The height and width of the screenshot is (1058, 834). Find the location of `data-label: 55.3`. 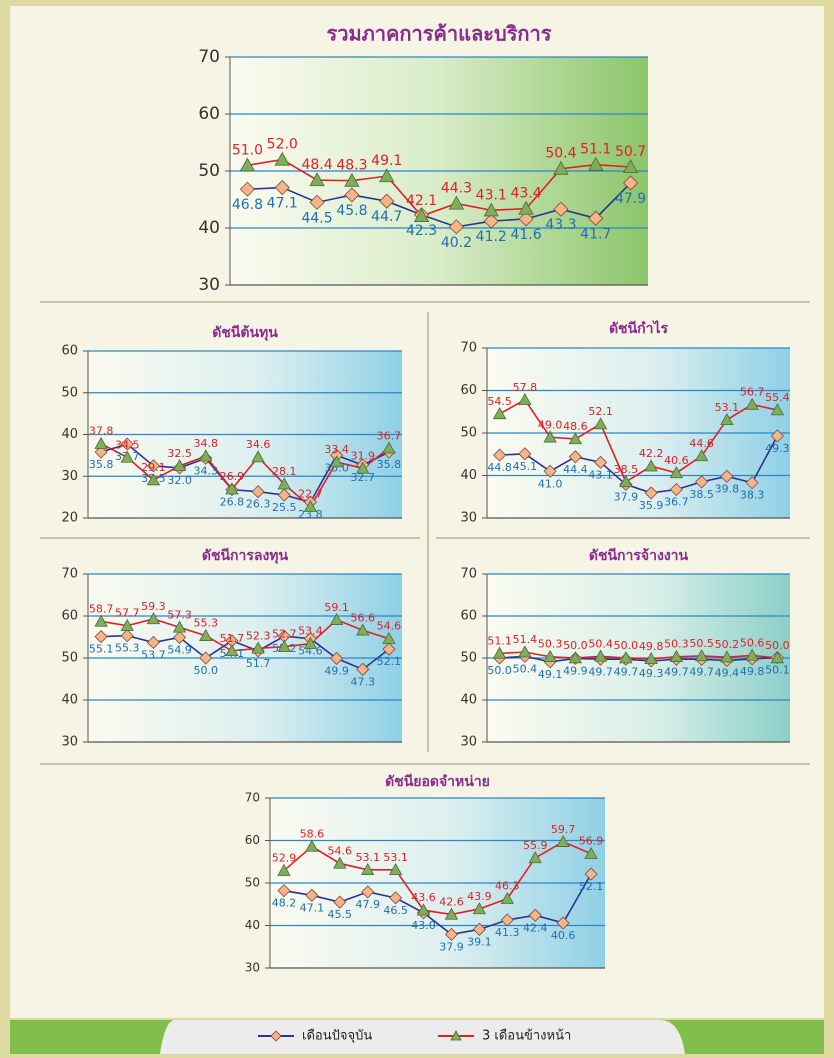

data-label: 55.3 is located at coordinates (127, 648).